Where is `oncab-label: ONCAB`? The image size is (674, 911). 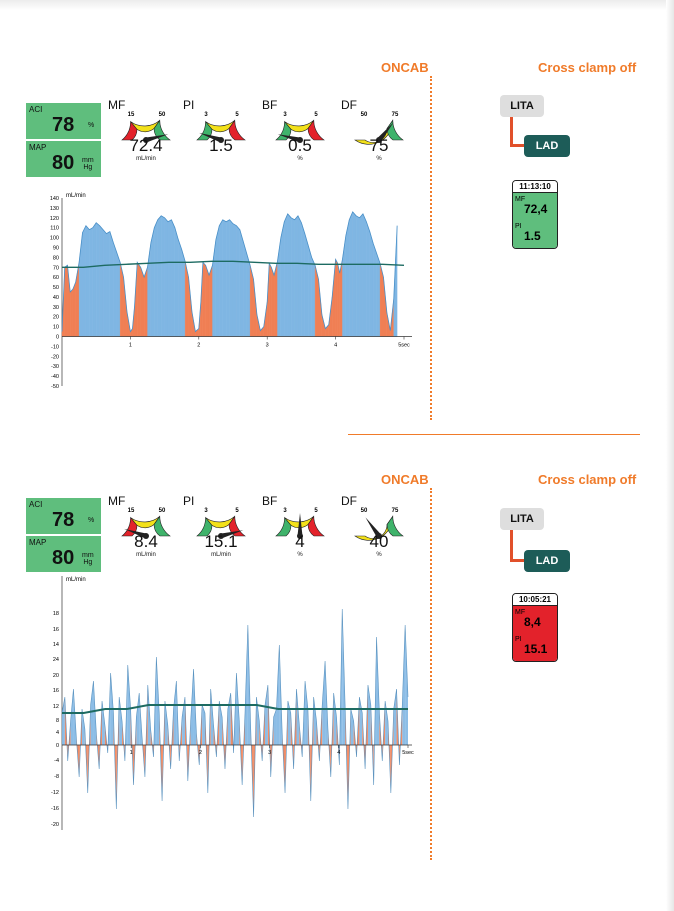 oncab-label: ONCAB is located at coordinates (405, 67).